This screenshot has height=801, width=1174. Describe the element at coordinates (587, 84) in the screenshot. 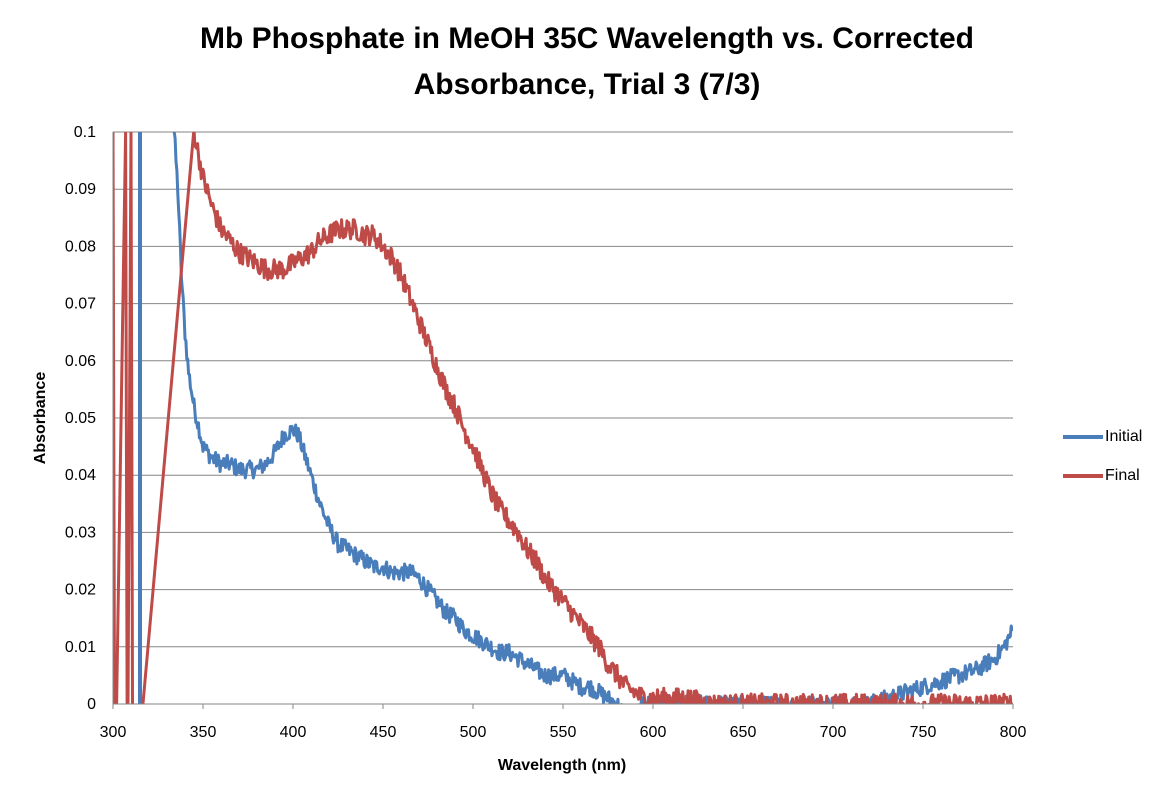

I see `chart-title-line-2: Absorbance, Trial 3 (7/3)` at that location.